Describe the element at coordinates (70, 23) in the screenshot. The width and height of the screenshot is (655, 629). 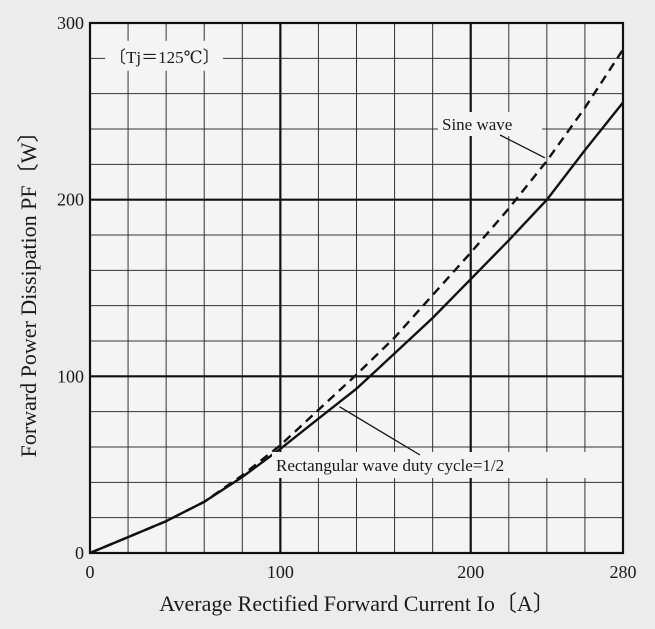
I see `y-tick-label: 300` at that location.